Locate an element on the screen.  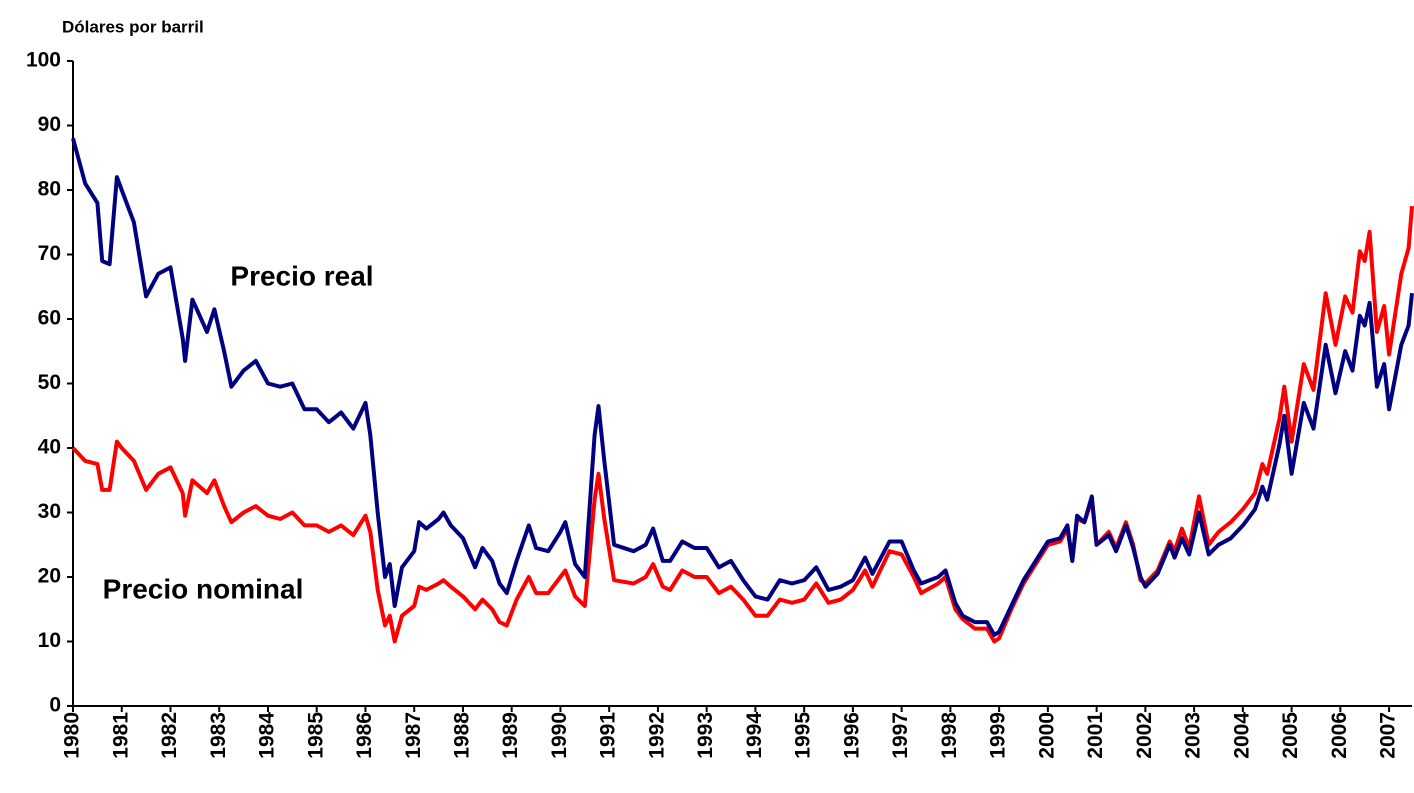
x-tick-label: 1988 is located at coordinates (461, 735).